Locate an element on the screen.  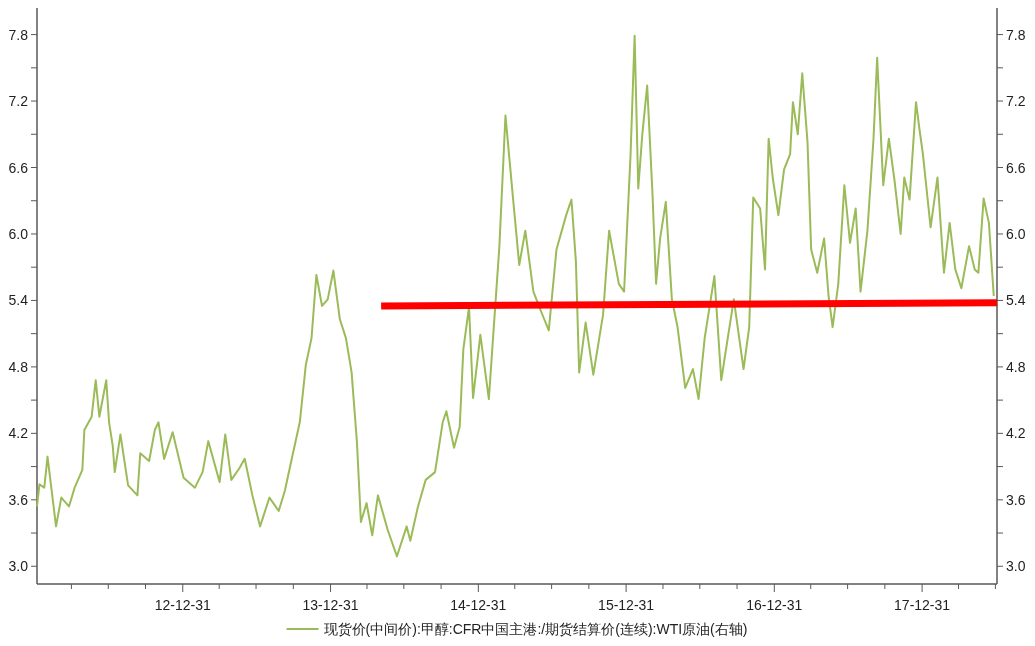
y-tick-label: 6.6 is located at coordinates (18, 167).